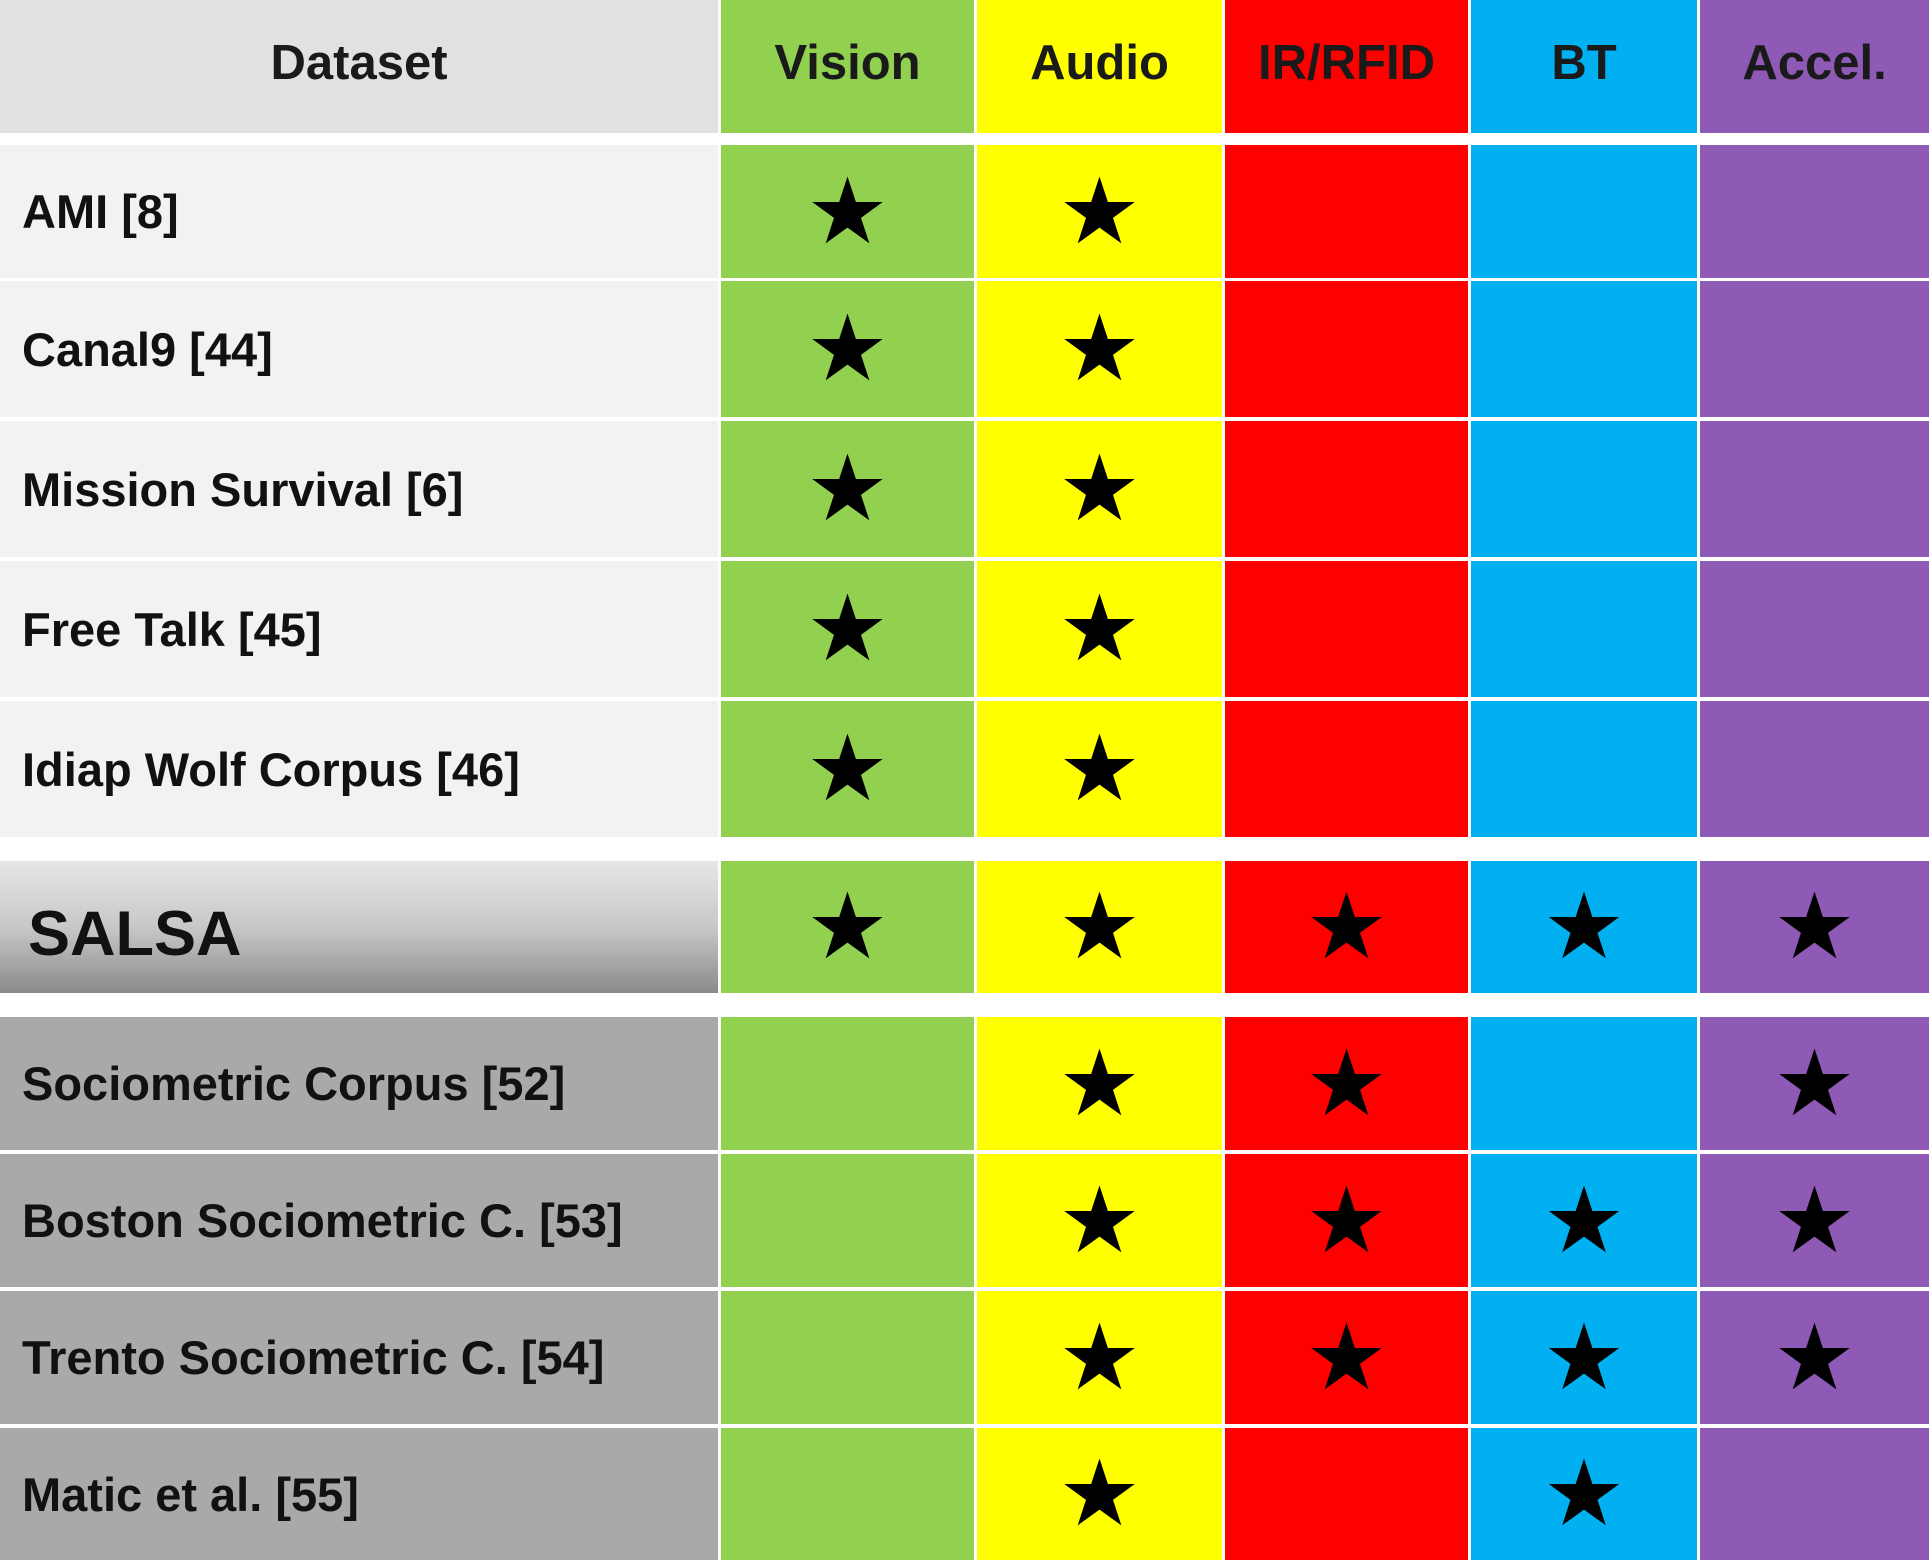 The height and width of the screenshot is (1560, 1932). I want to click on cell-sociometric-corpus-52-bt, so click(1584, 1083).